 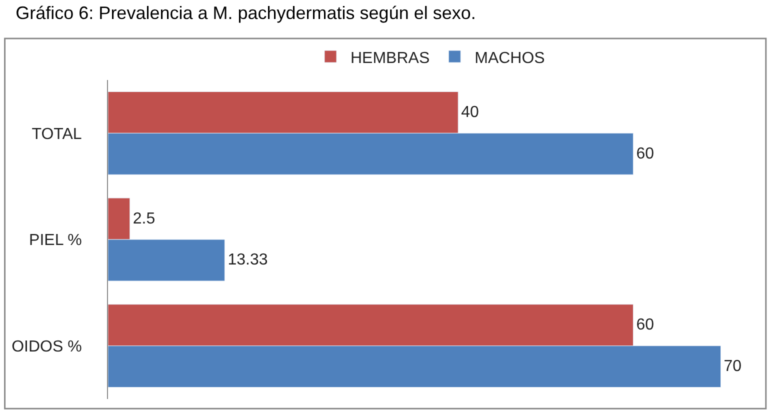 What do you see at coordinates (57, 134) in the screenshot?
I see `y-tick-label: TOTAL` at bounding box center [57, 134].